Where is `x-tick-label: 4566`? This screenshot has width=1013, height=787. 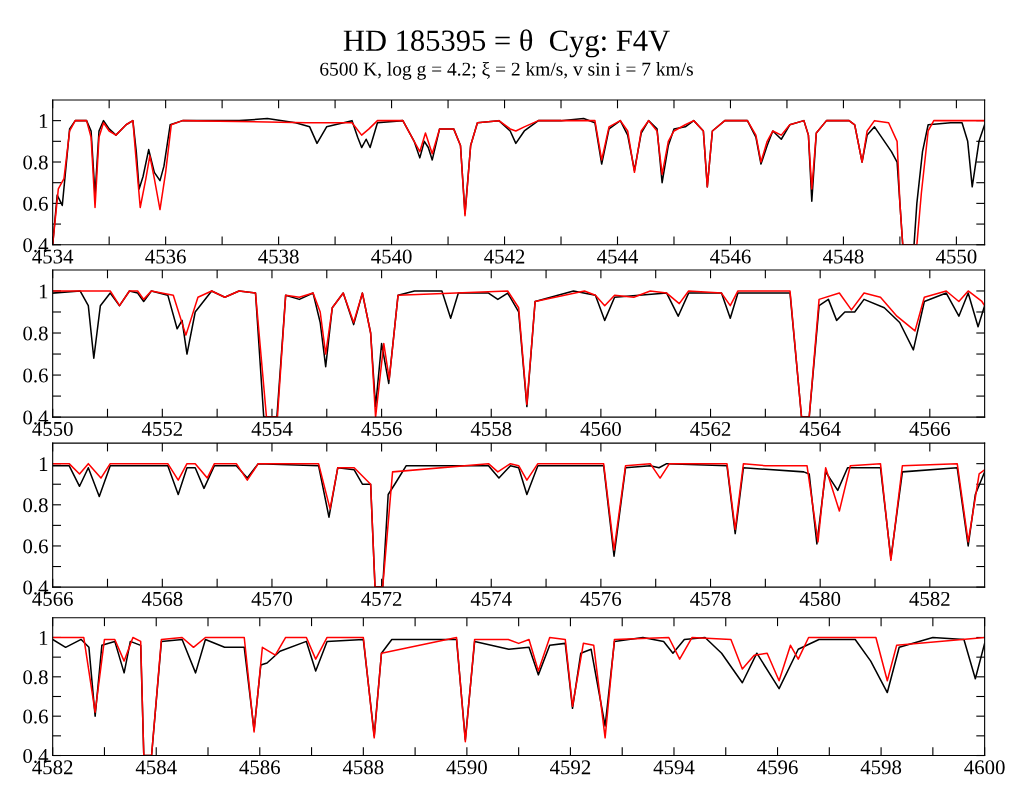
x-tick-label: 4566 is located at coordinates (930, 428).